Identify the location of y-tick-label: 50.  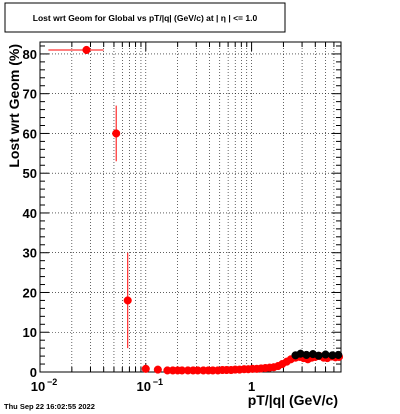
(30, 173).